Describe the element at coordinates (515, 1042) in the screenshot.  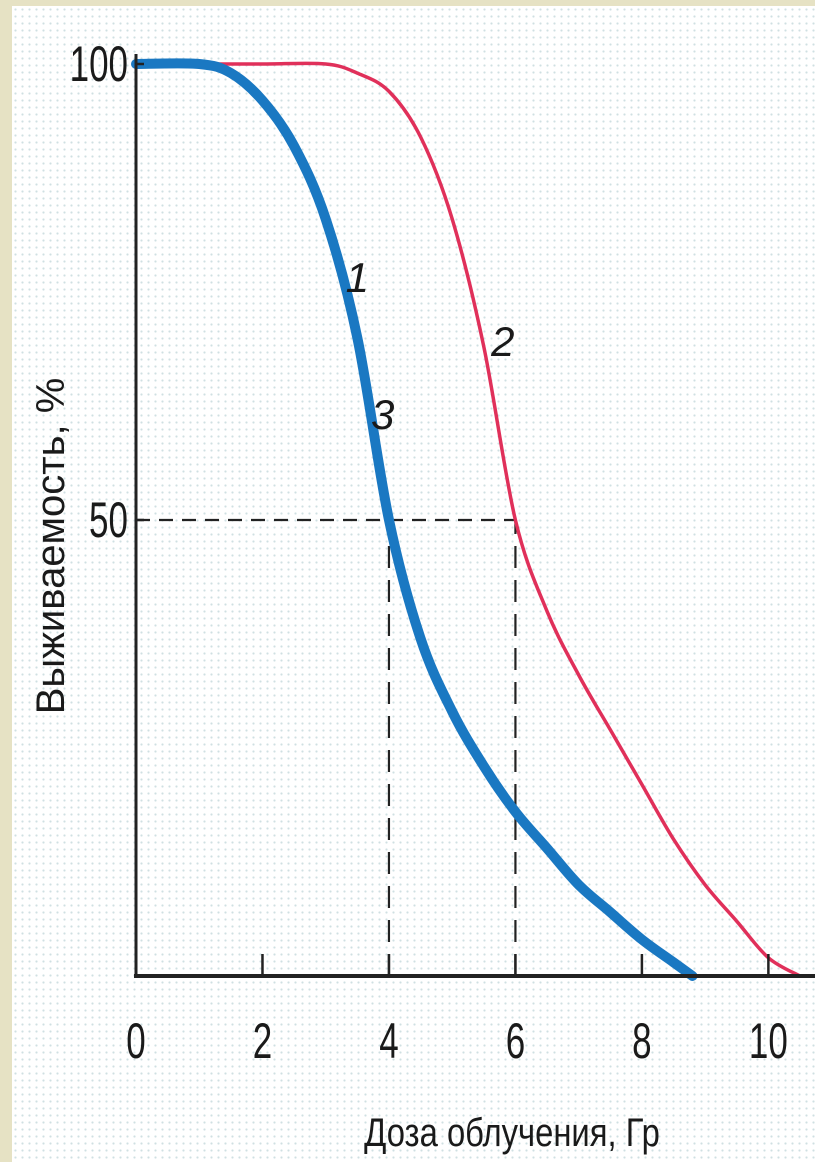
I see `x-tick-label-6: 6` at that location.